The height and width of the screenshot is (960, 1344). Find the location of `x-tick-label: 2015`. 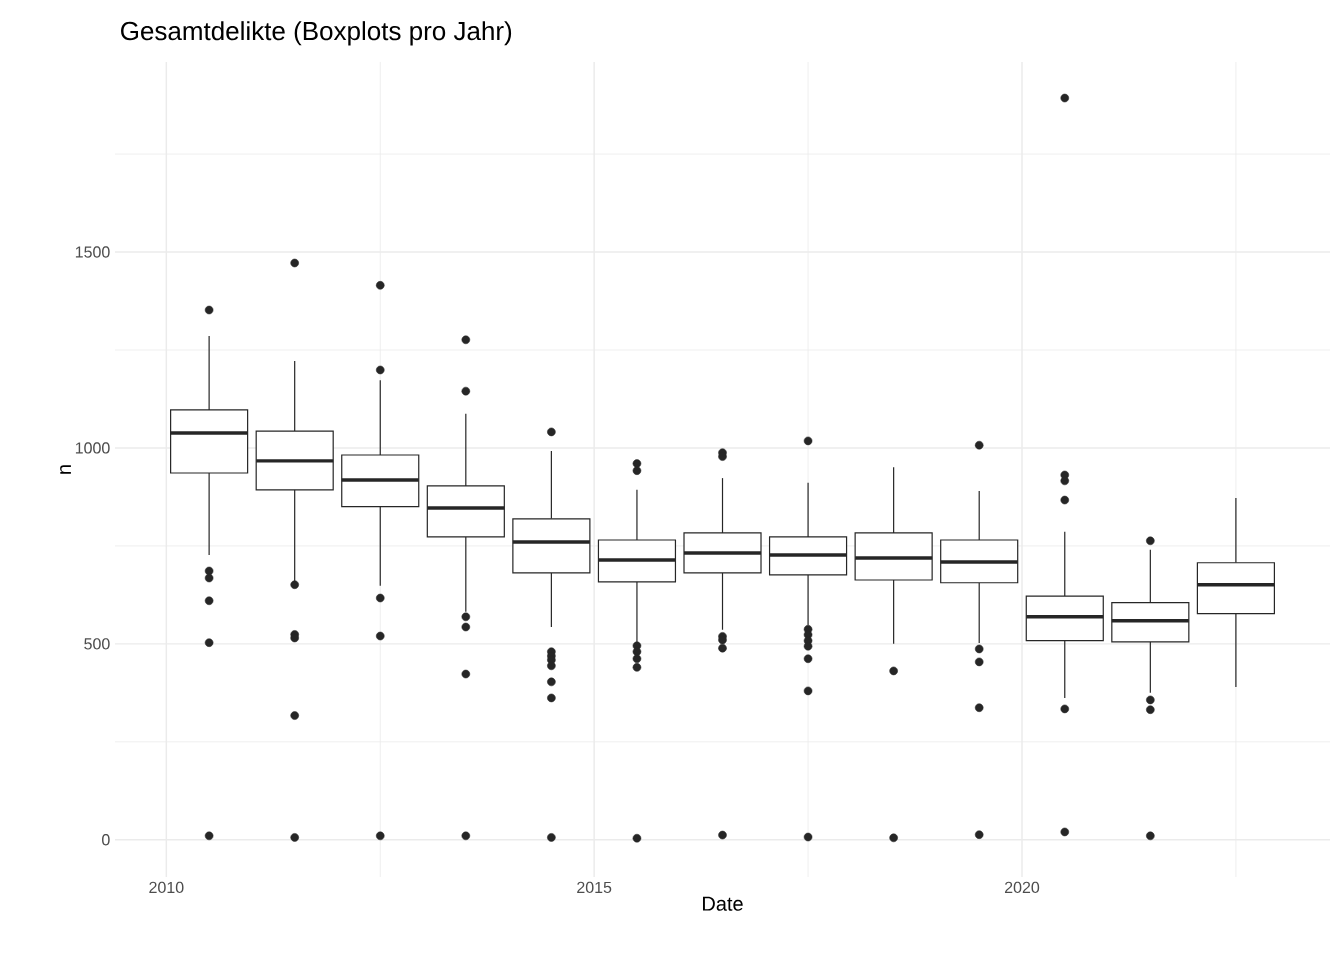

x-tick-label: 2015 is located at coordinates (594, 887).